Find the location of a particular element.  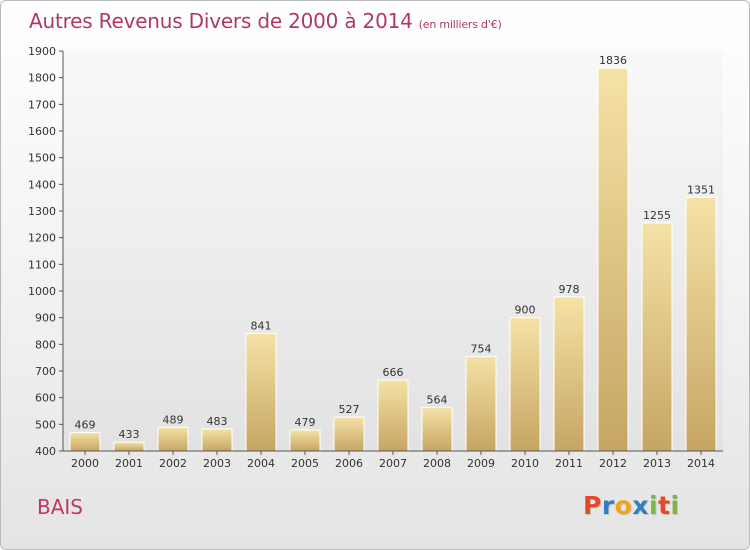

logo-letter: t is located at coordinates (664, 505).